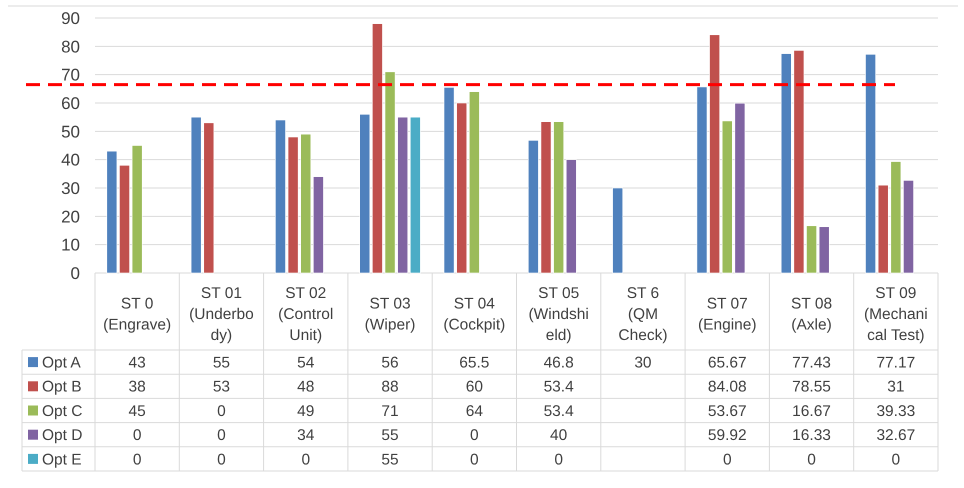  I want to click on x-tick-label: ST 02 (Control Unit), so click(306, 314).